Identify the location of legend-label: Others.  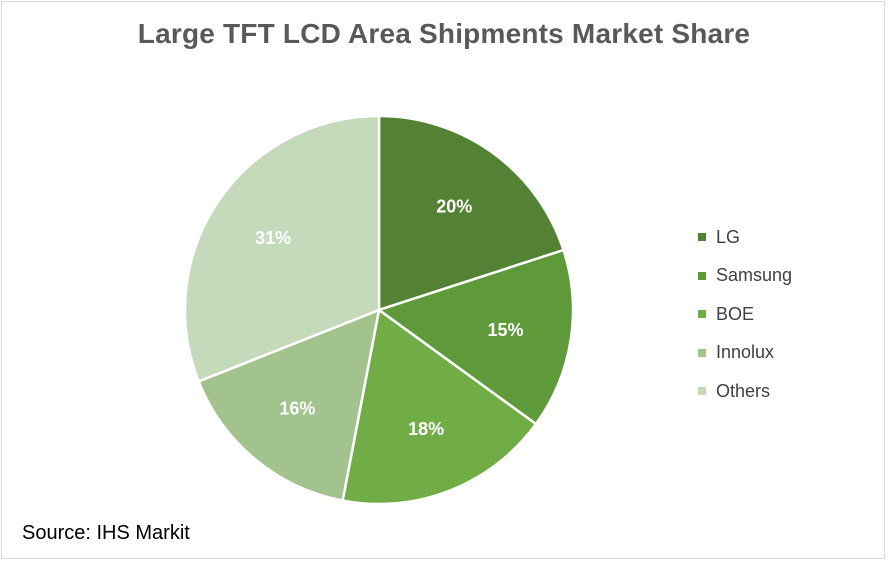
(743, 390).